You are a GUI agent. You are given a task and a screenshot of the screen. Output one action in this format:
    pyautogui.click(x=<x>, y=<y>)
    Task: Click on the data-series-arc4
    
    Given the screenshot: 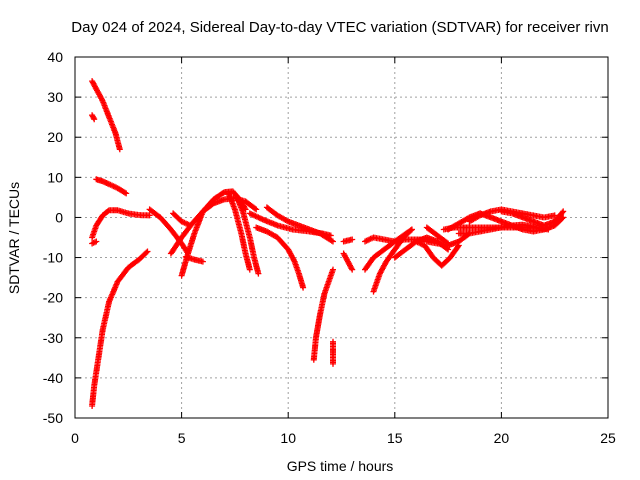 What is the action you would take?
    pyautogui.click(x=120, y=328)
    